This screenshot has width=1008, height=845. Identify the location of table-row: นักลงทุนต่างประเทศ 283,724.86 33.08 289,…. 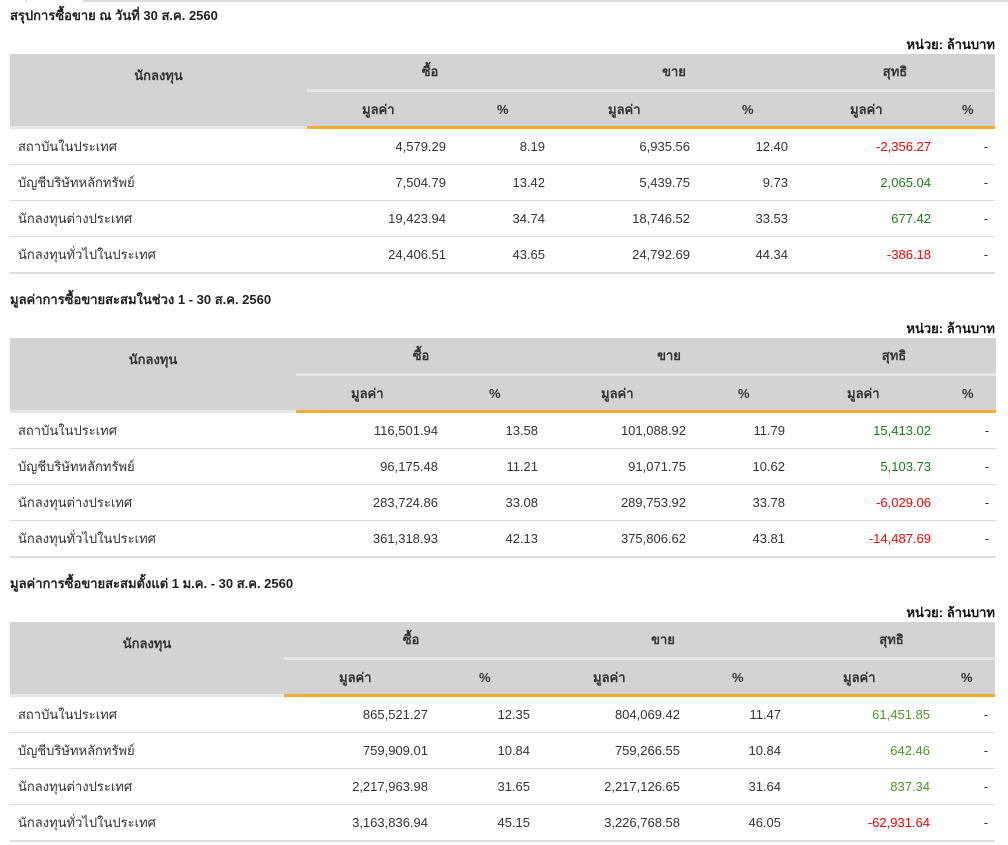
(503, 502).